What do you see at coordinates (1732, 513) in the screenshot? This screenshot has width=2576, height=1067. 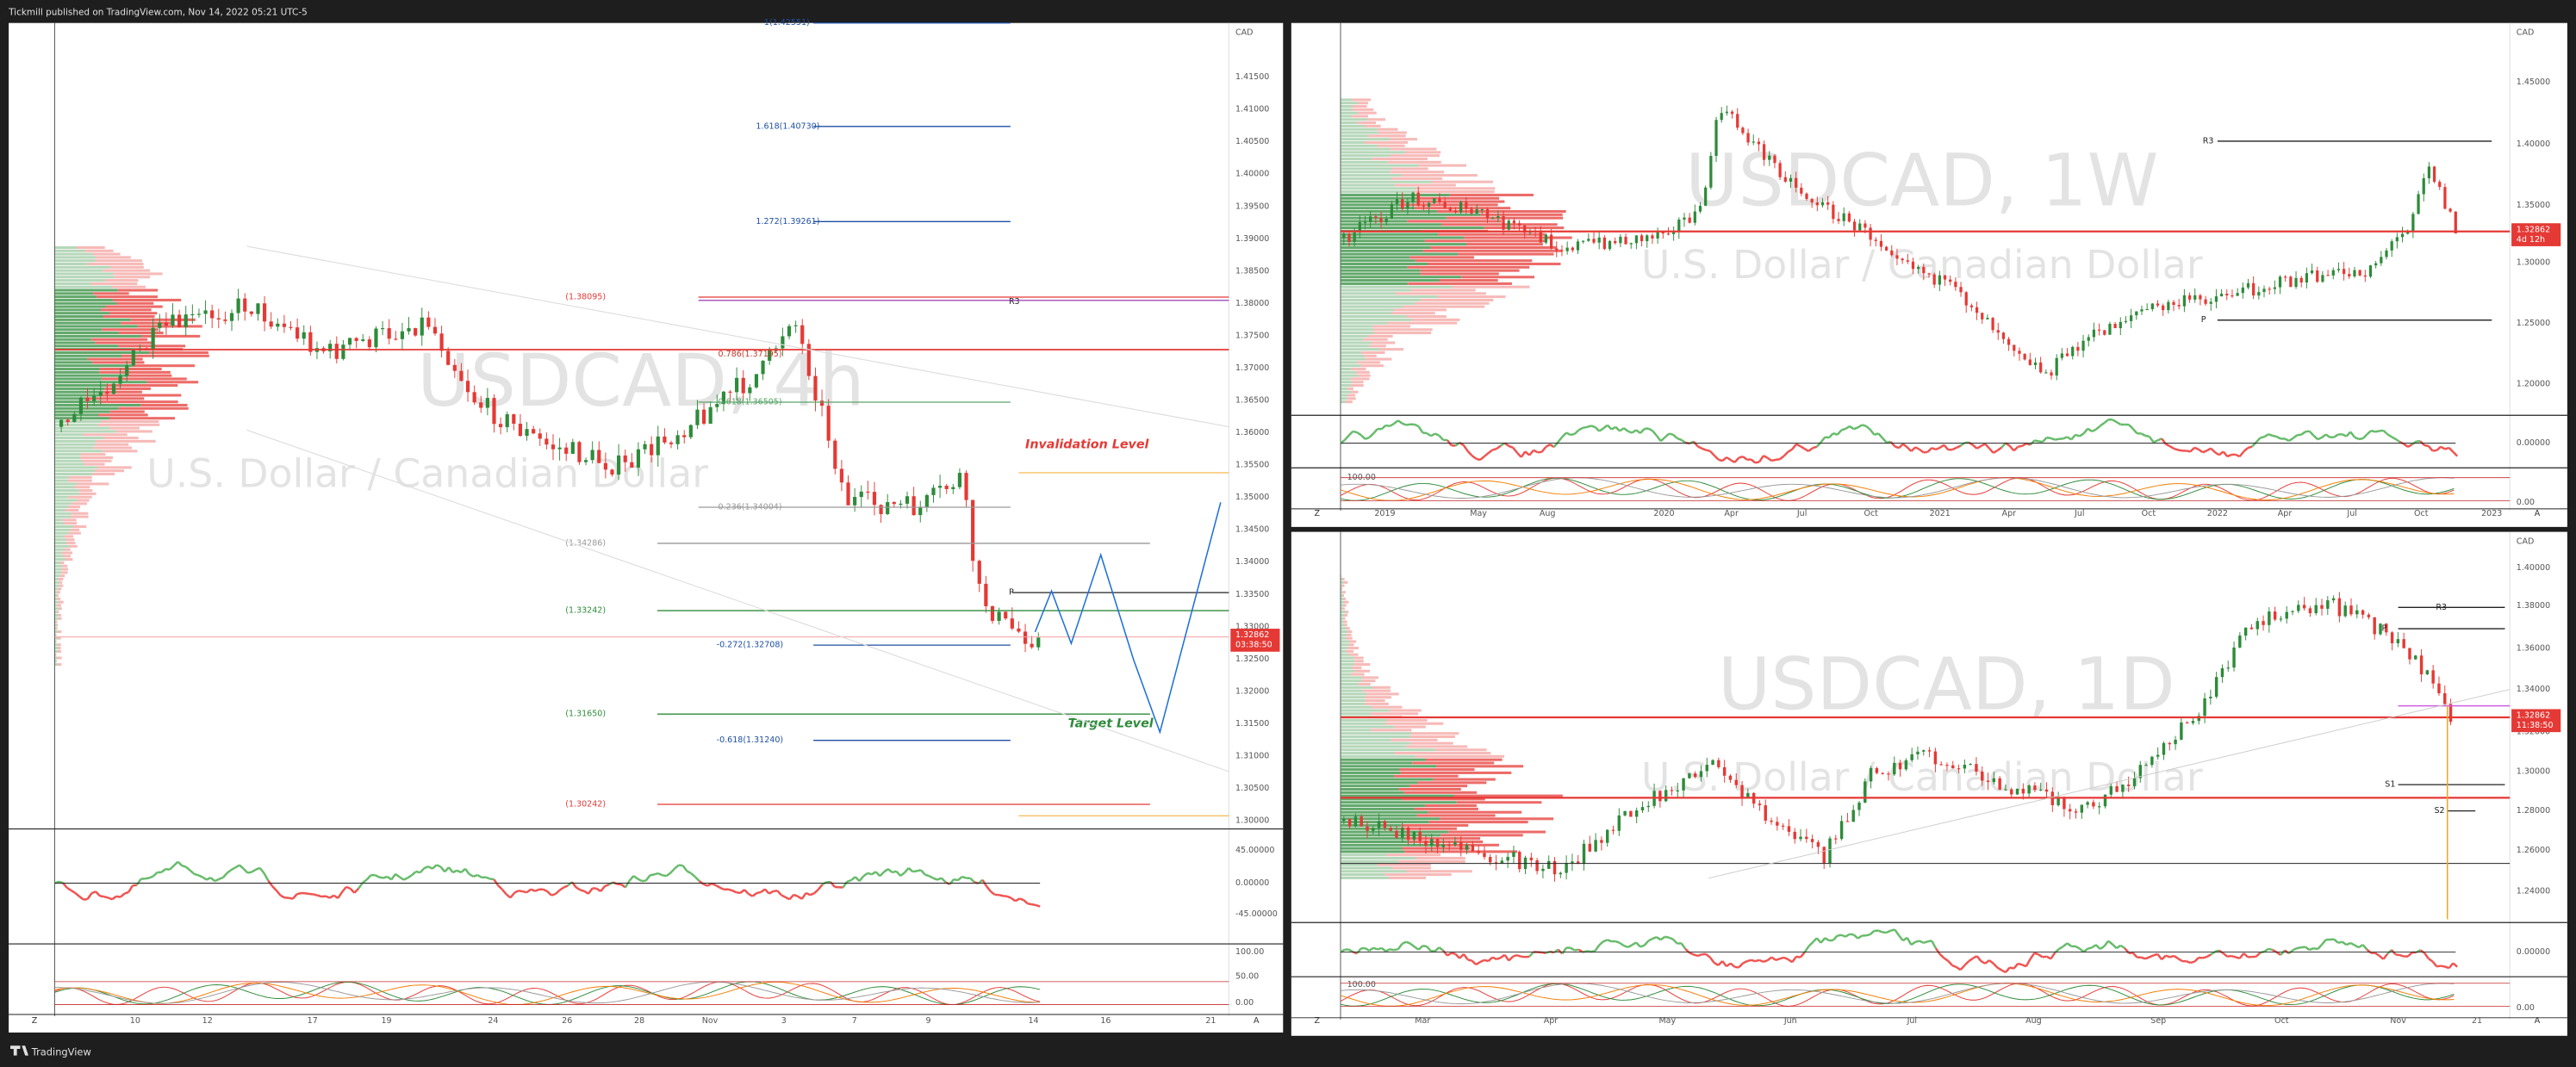 I see `time-axis-label: Apr` at bounding box center [1732, 513].